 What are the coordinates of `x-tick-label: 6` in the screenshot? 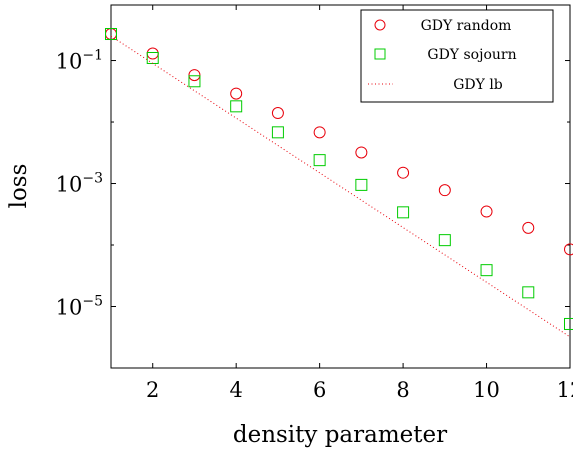 It's located at (319, 390).